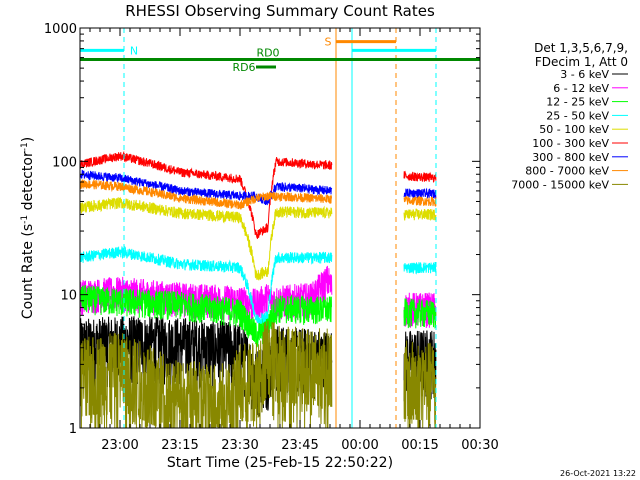 The width and height of the screenshot is (640, 480). Describe the element at coordinates (25, 146) in the screenshot. I see `y-axis-label-sup-2: -1` at that location.